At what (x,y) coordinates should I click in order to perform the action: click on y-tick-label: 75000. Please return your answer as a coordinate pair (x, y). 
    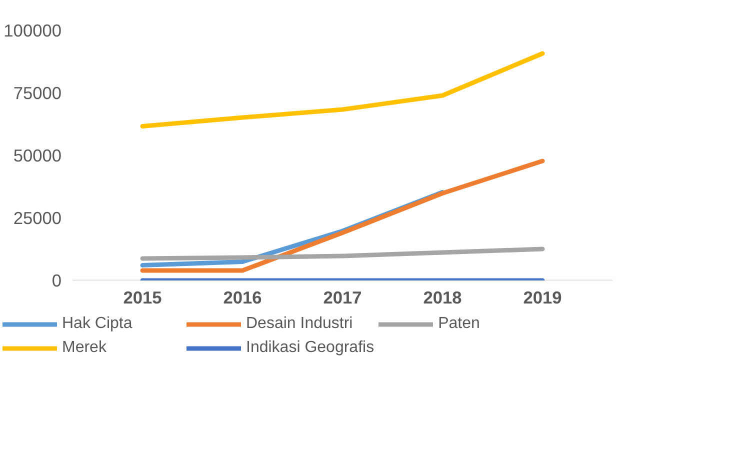
    Looking at the image, I should click on (37, 93).